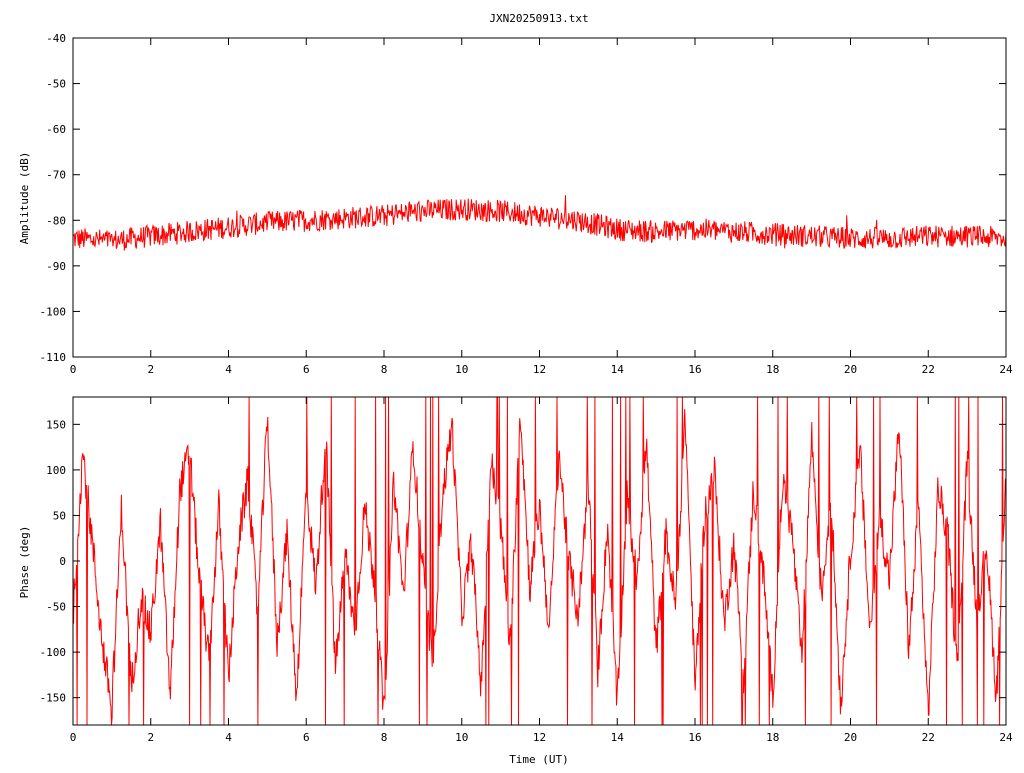 The height and width of the screenshot is (773, 1024). What do you see at coordinates (538, 18) in the screenshot?
I see `chart-title: JXN20250913.txt` at bounding box center [538, 18].